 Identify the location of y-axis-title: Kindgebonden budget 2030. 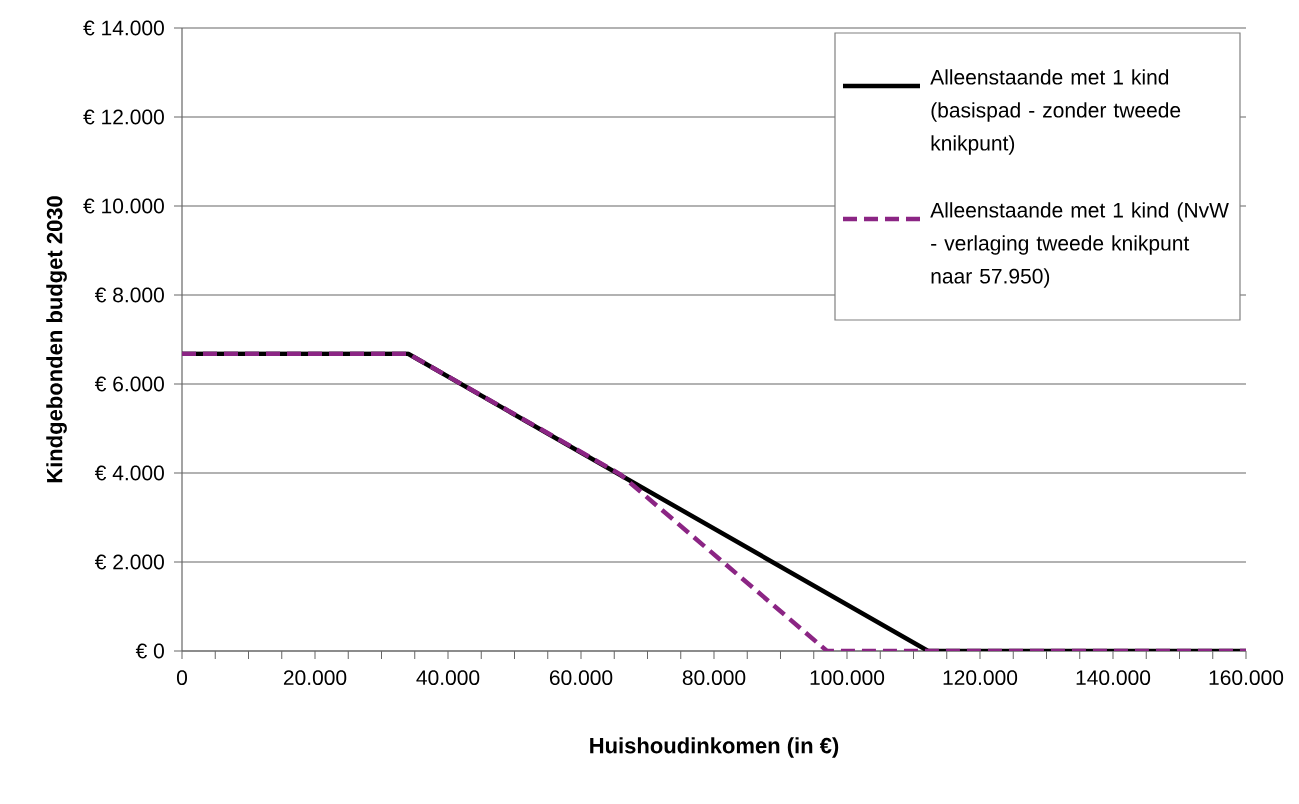
(56, 339).